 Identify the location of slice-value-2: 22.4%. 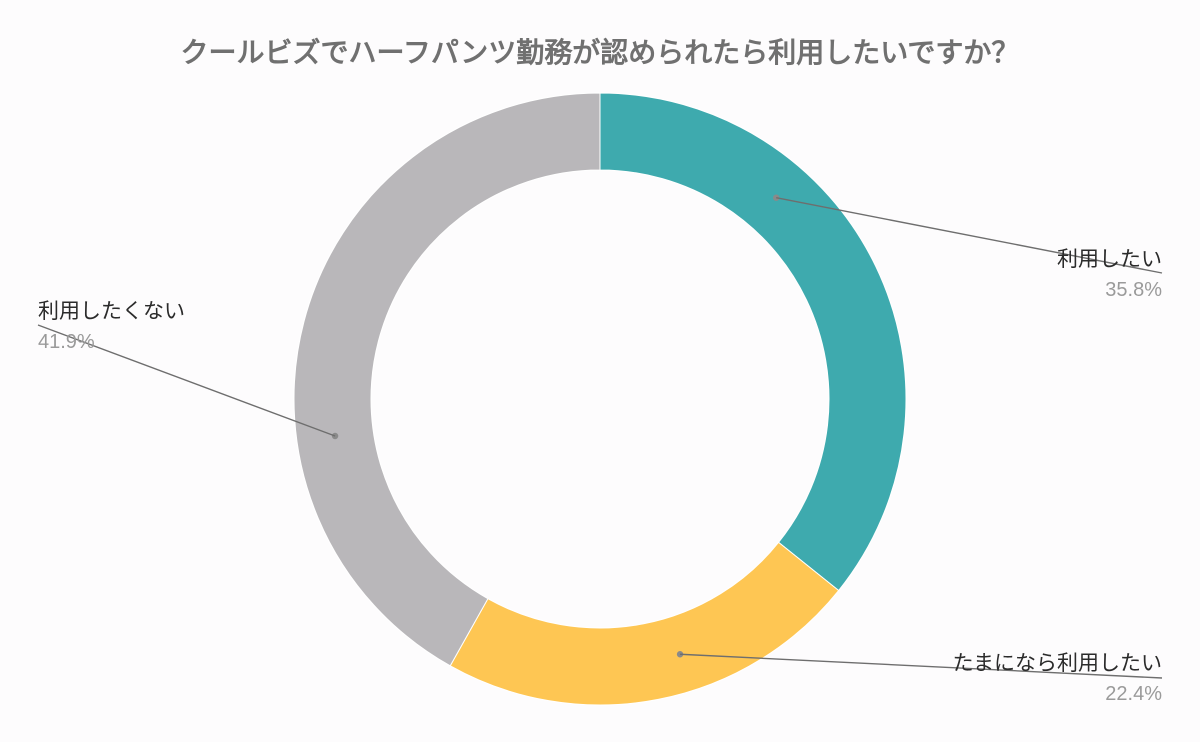
(1133, 694).